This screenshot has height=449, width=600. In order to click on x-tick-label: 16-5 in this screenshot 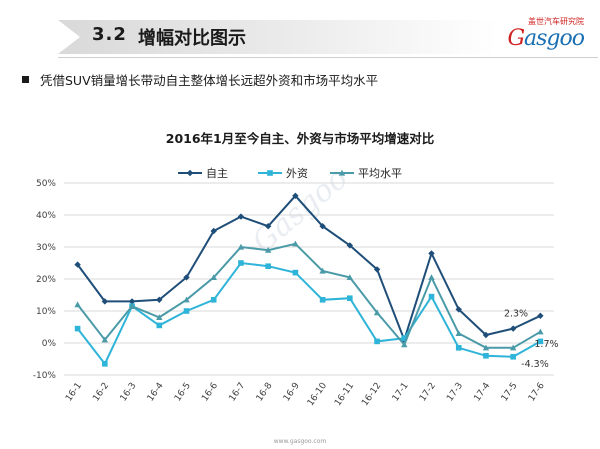, I will do `click(183, 392)`.